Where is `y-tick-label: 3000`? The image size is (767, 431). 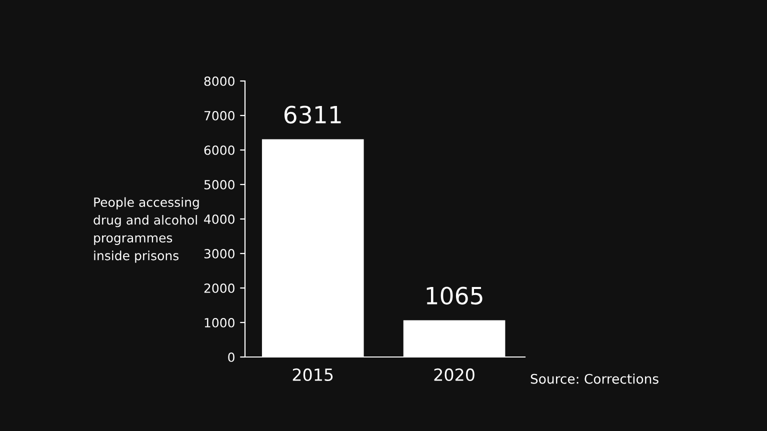 y-tick-label: 3000 is located at coordinates (219, 253).